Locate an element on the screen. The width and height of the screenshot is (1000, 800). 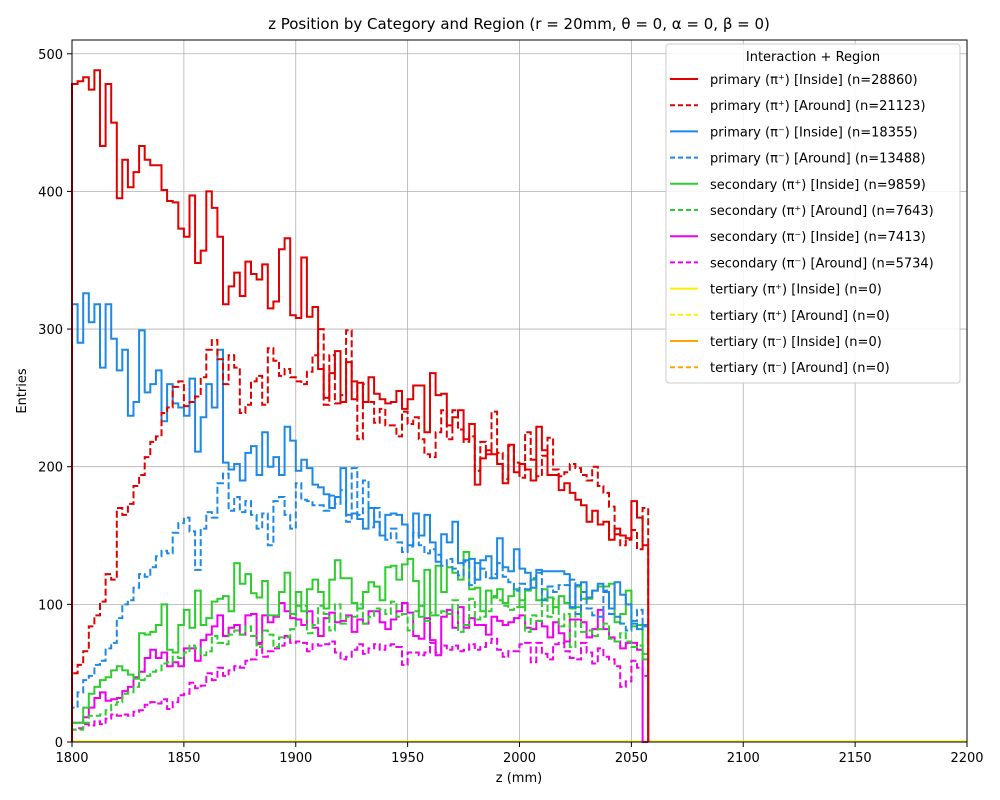
y-axis-label: Entries is located at coordinates (22, 391).